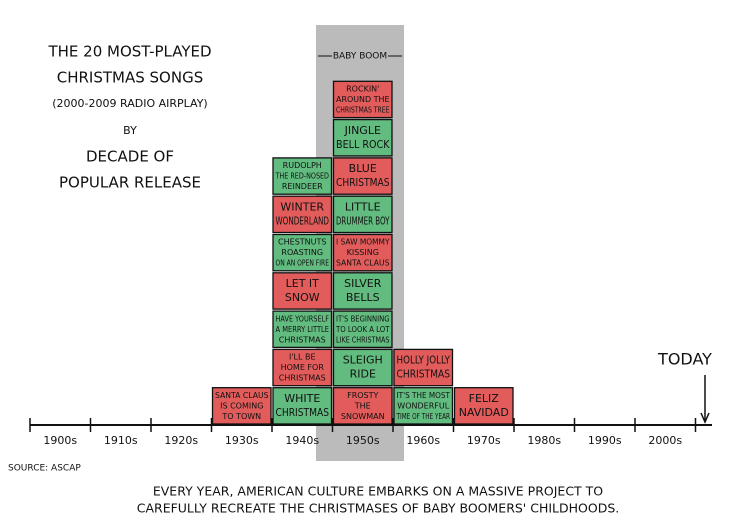 The width and height of the screenshot is (740, 518). I want to click on song-label: ROCKIN', so click(362, 88).